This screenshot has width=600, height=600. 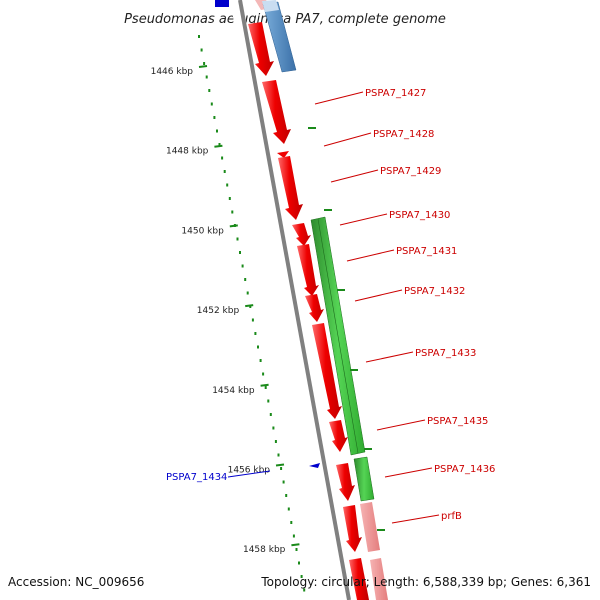 I want to click on svg-text: PSPA7_1427, so click(x=395, y=93).